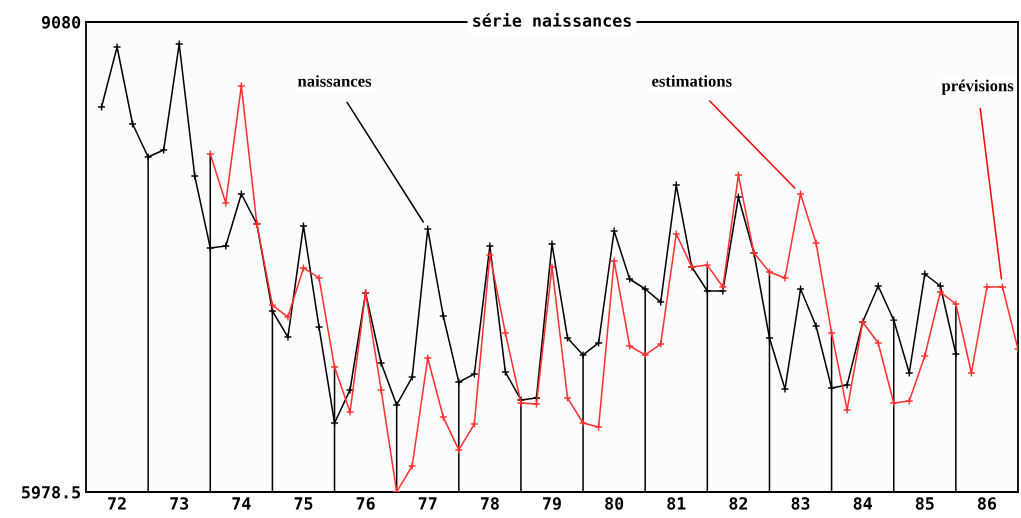 This screenshot has height=518, width=1021. What do you see at coordinates (61, 22) in the screenshot?
I see `y-tick-label: 9080` at bounding box center [61, 22].